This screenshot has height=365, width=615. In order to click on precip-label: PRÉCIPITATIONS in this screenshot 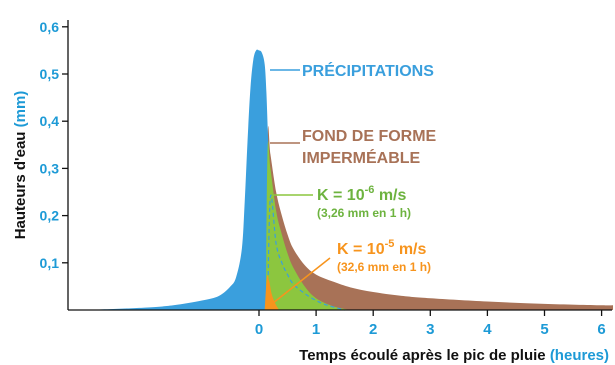, I will do `click(368, 70)`.